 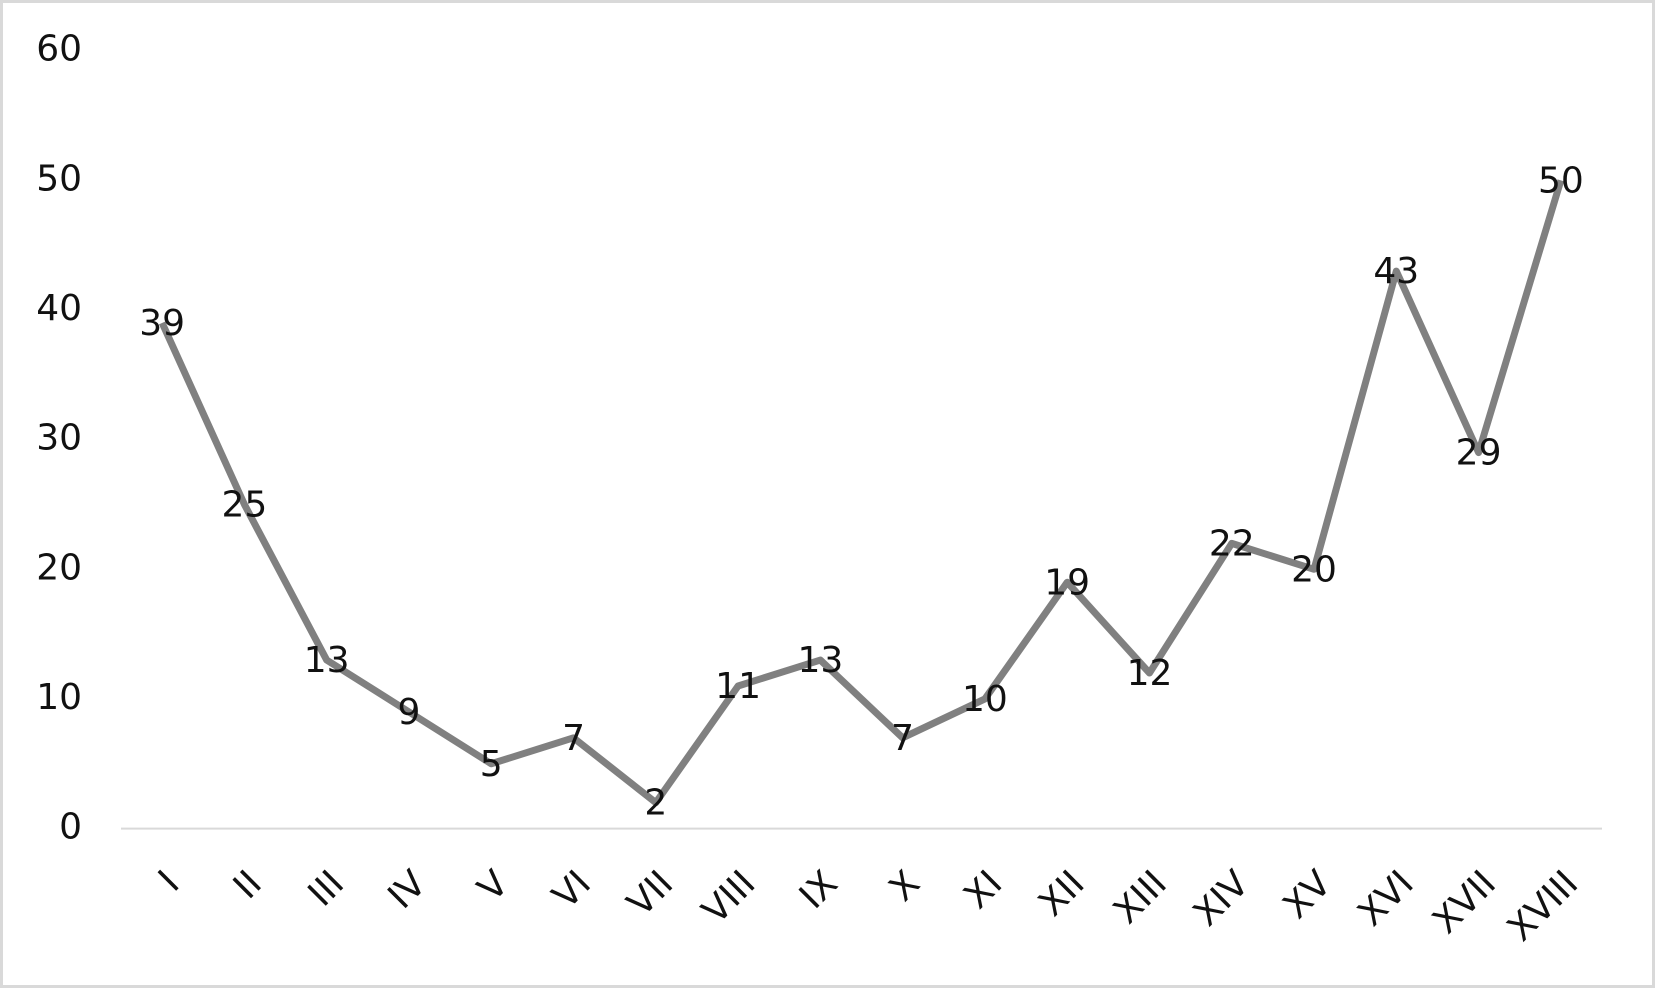 I want to click on data-label: 10, so click(x=985, y=699).